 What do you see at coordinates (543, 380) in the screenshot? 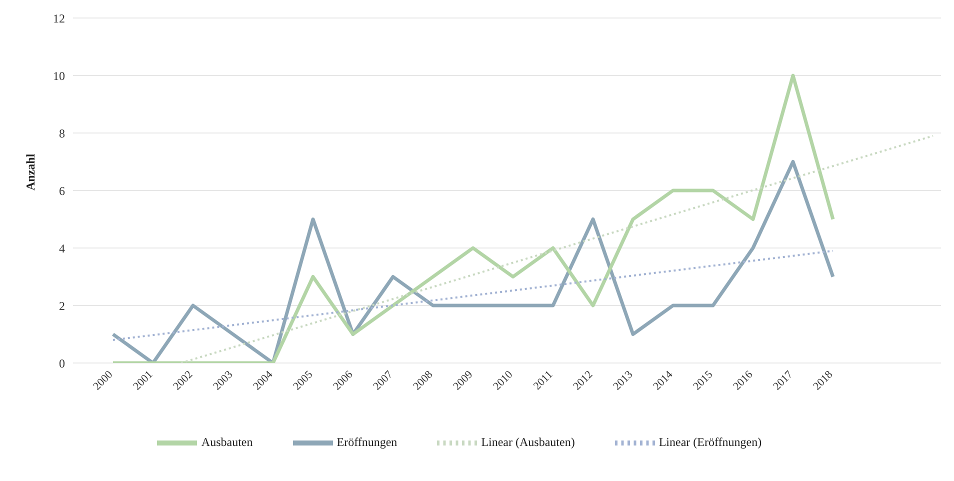
I see `x-tick-label: 2011` at bounding box center [543, 380].